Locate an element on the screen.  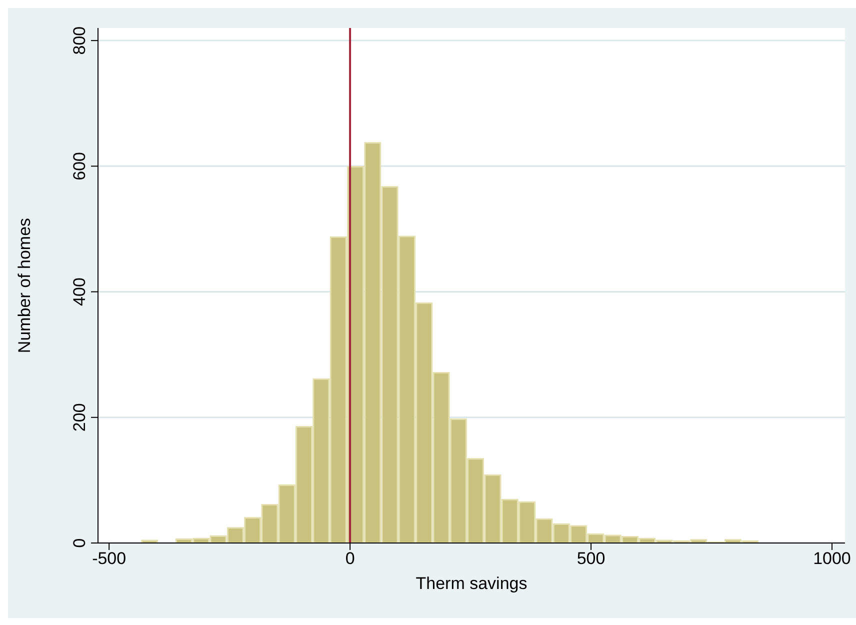
x-tick-label: 0 is located at coordinates (350, 558).